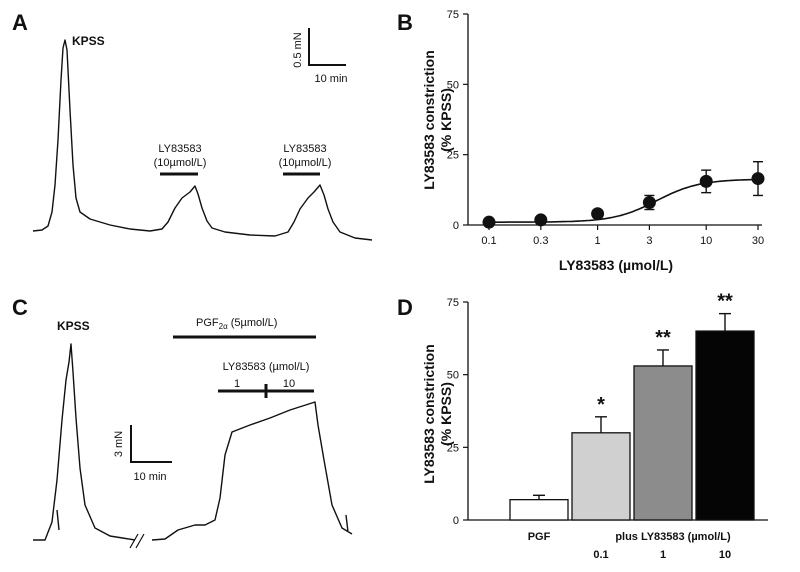  I want to click on scale-y-label-c: 3 mN, so click(119, 444).